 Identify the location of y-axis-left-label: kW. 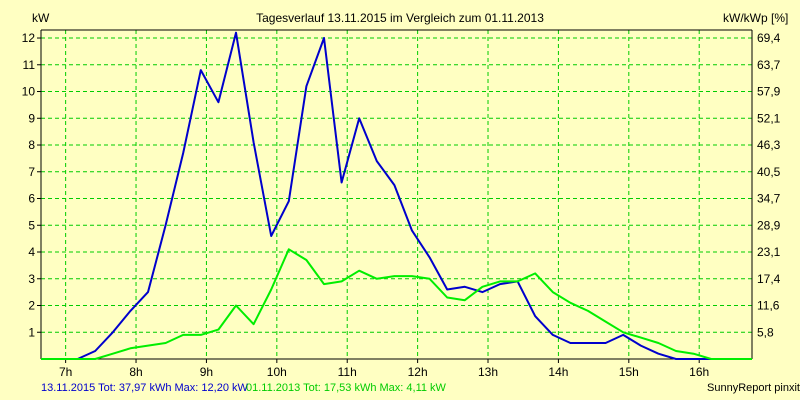
(41, 18).